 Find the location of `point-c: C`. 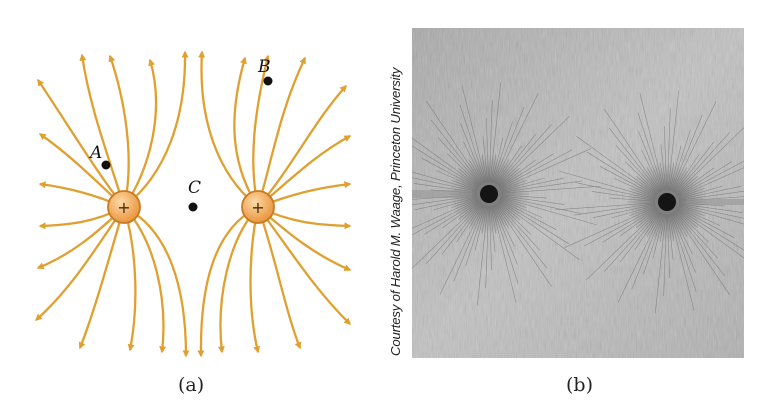

point-c: C is located at coordinates (194, 195).